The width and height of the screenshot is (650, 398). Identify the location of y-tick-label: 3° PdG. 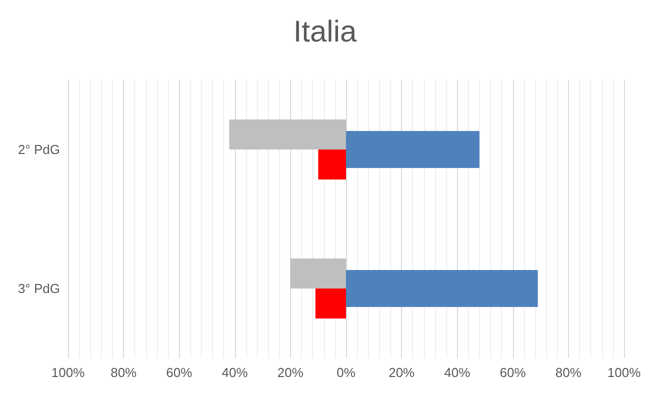
(39, 288).